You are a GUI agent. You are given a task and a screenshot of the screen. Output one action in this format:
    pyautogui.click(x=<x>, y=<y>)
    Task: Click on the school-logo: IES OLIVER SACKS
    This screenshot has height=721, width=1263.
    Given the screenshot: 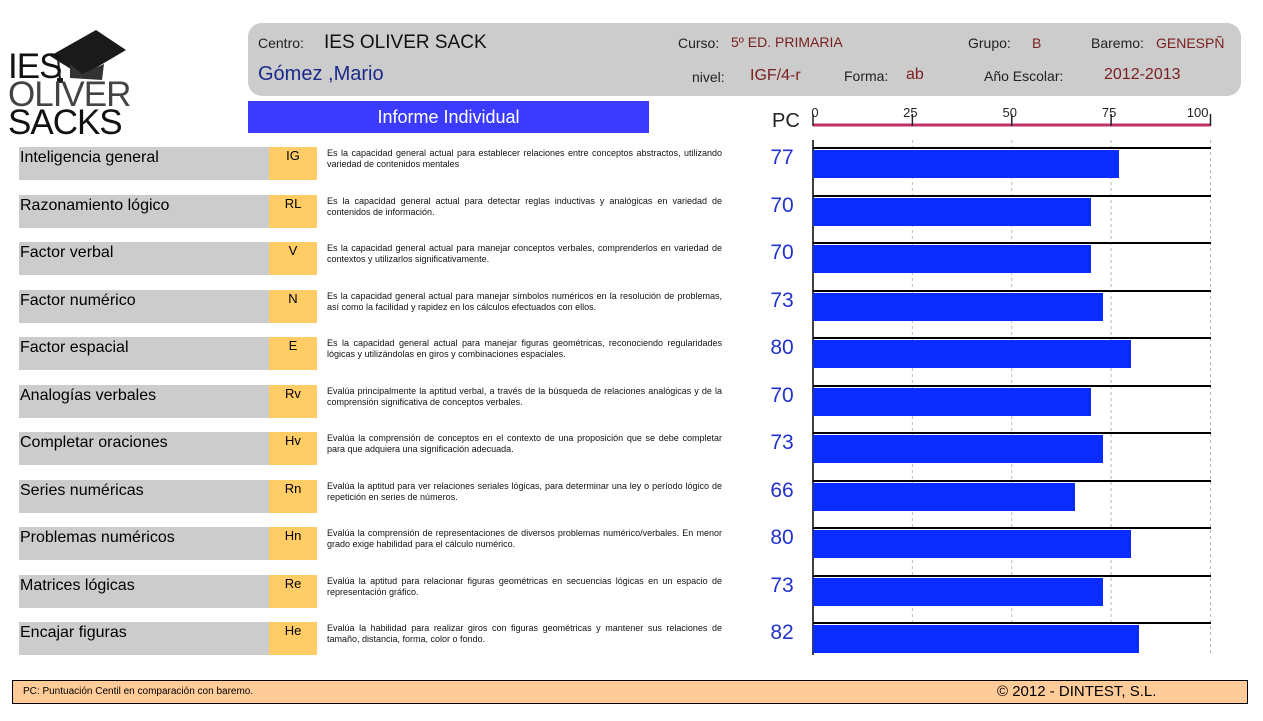 What is the action you would take?
    pyautogui.click(x=69, y=85)
    